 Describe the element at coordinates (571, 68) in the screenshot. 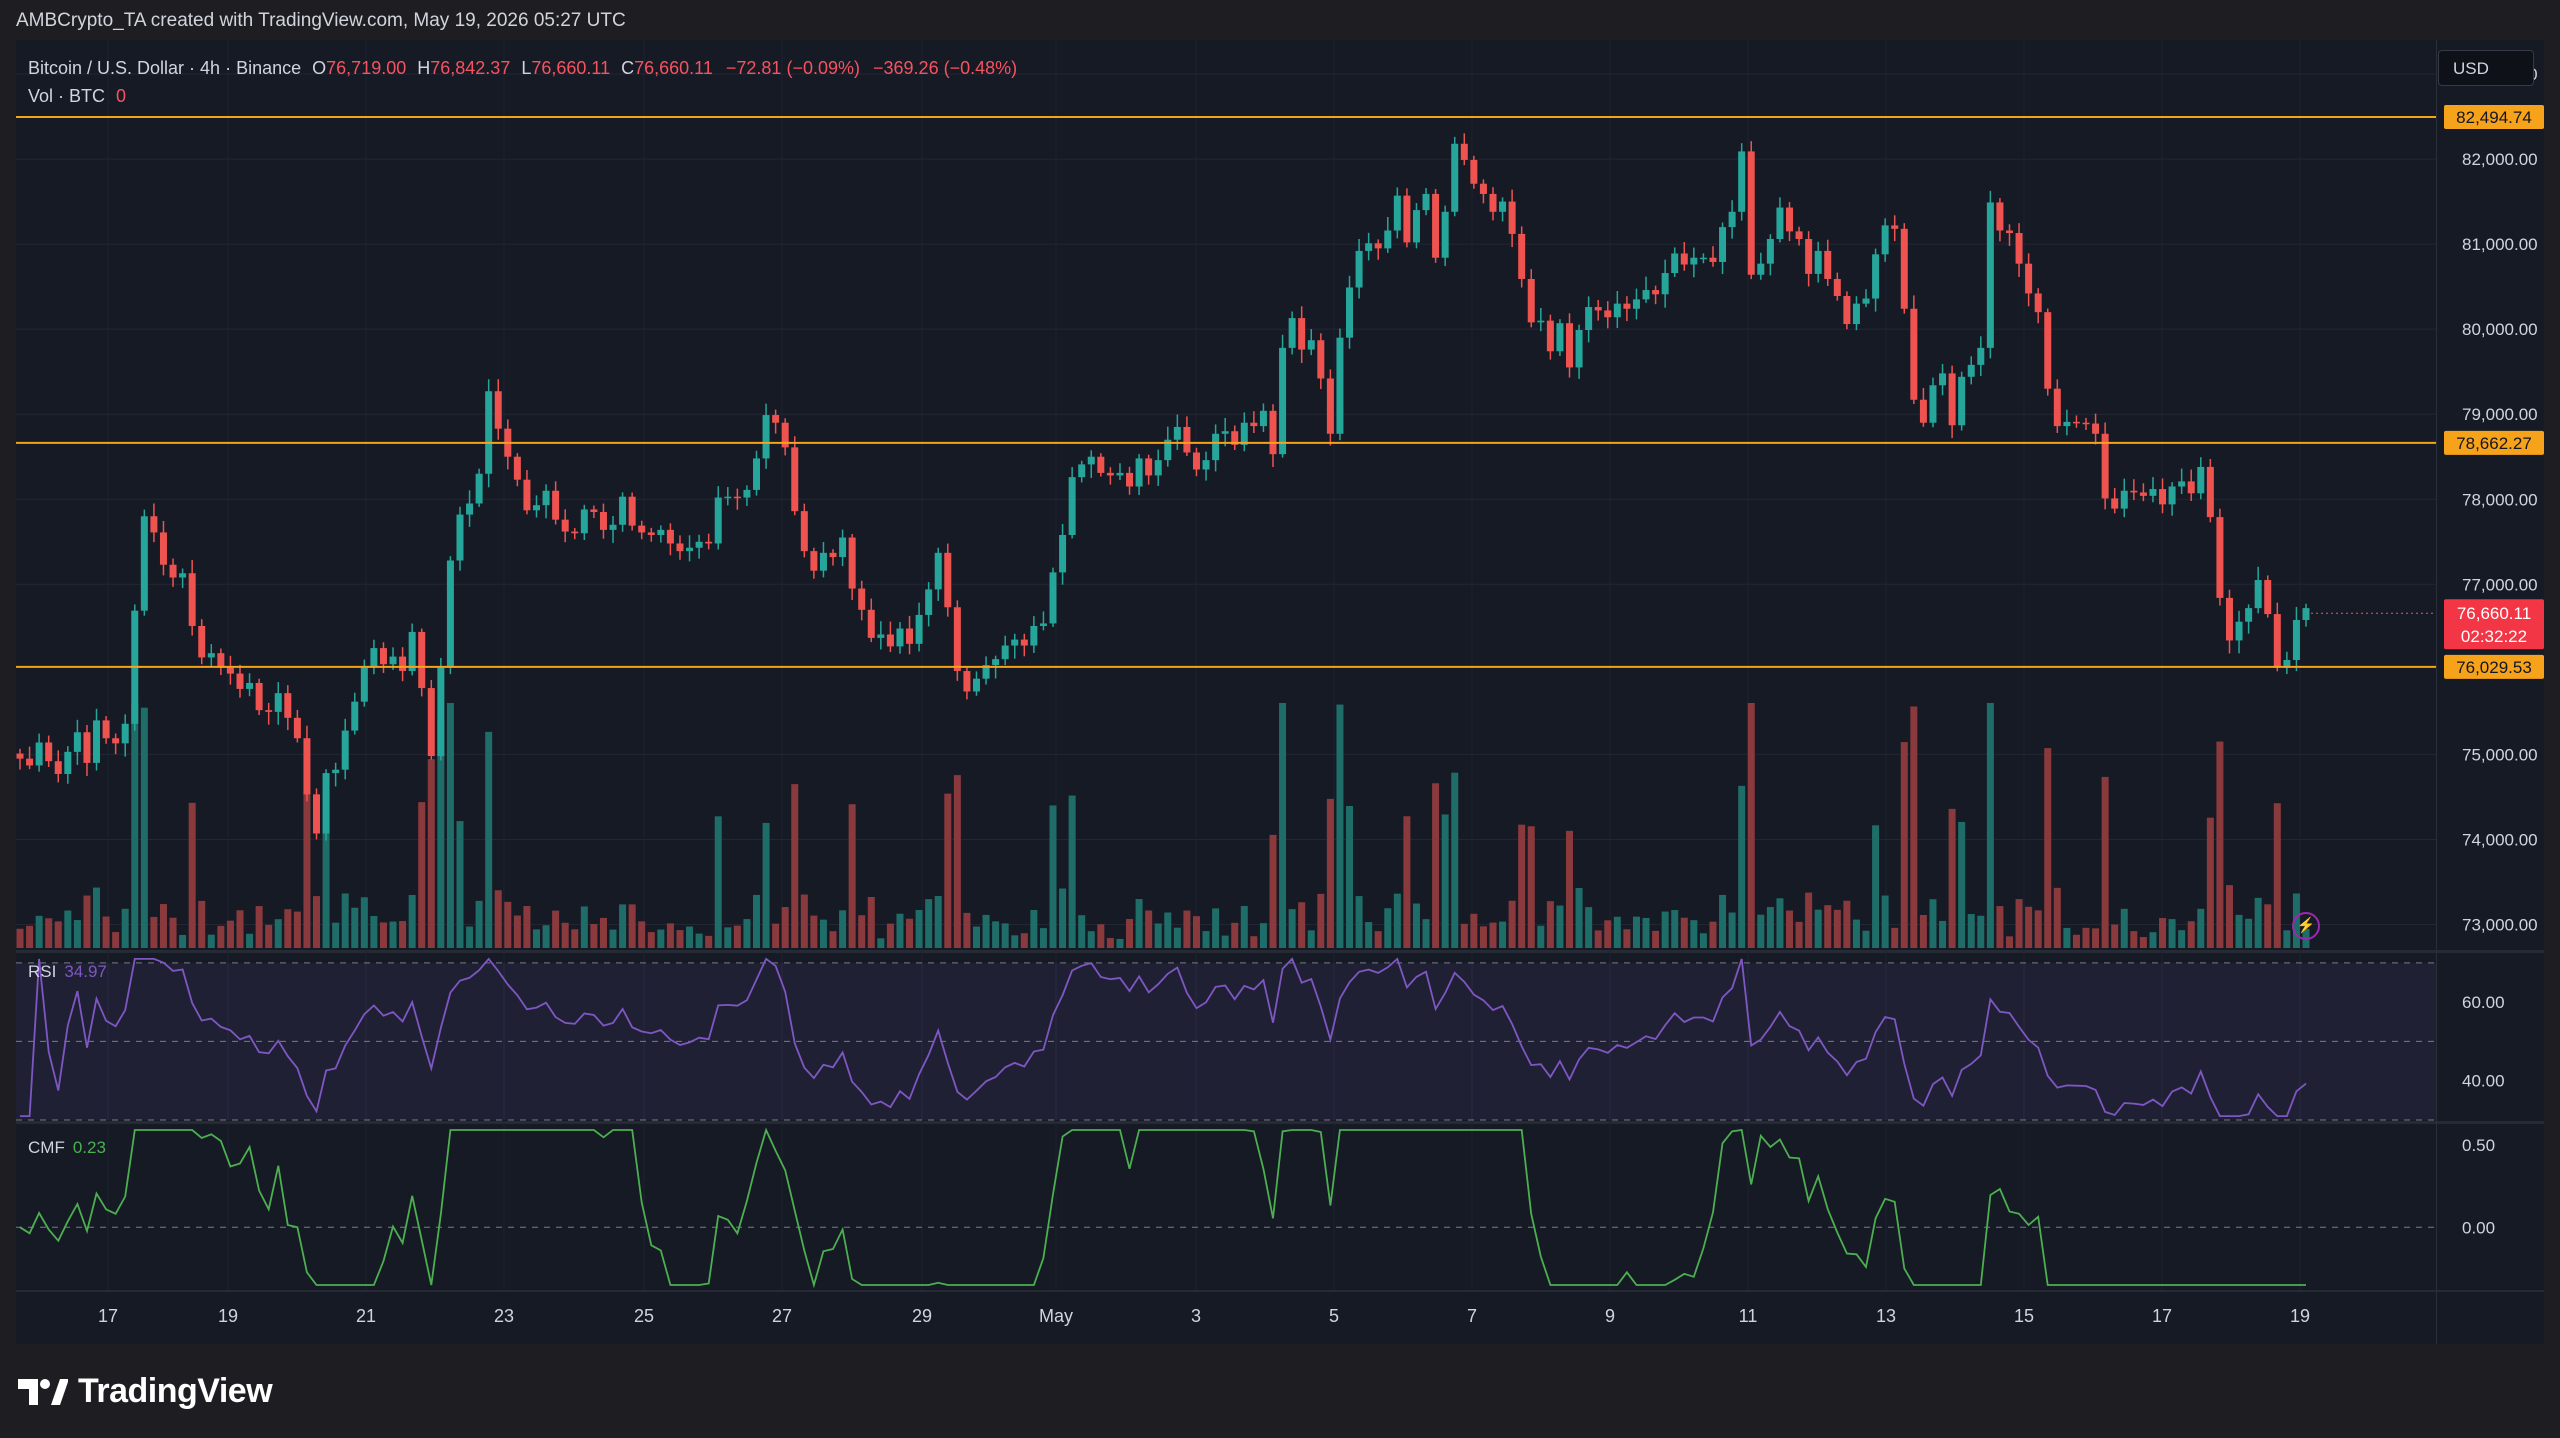

I see `low-value: 76,660.11` at that location.